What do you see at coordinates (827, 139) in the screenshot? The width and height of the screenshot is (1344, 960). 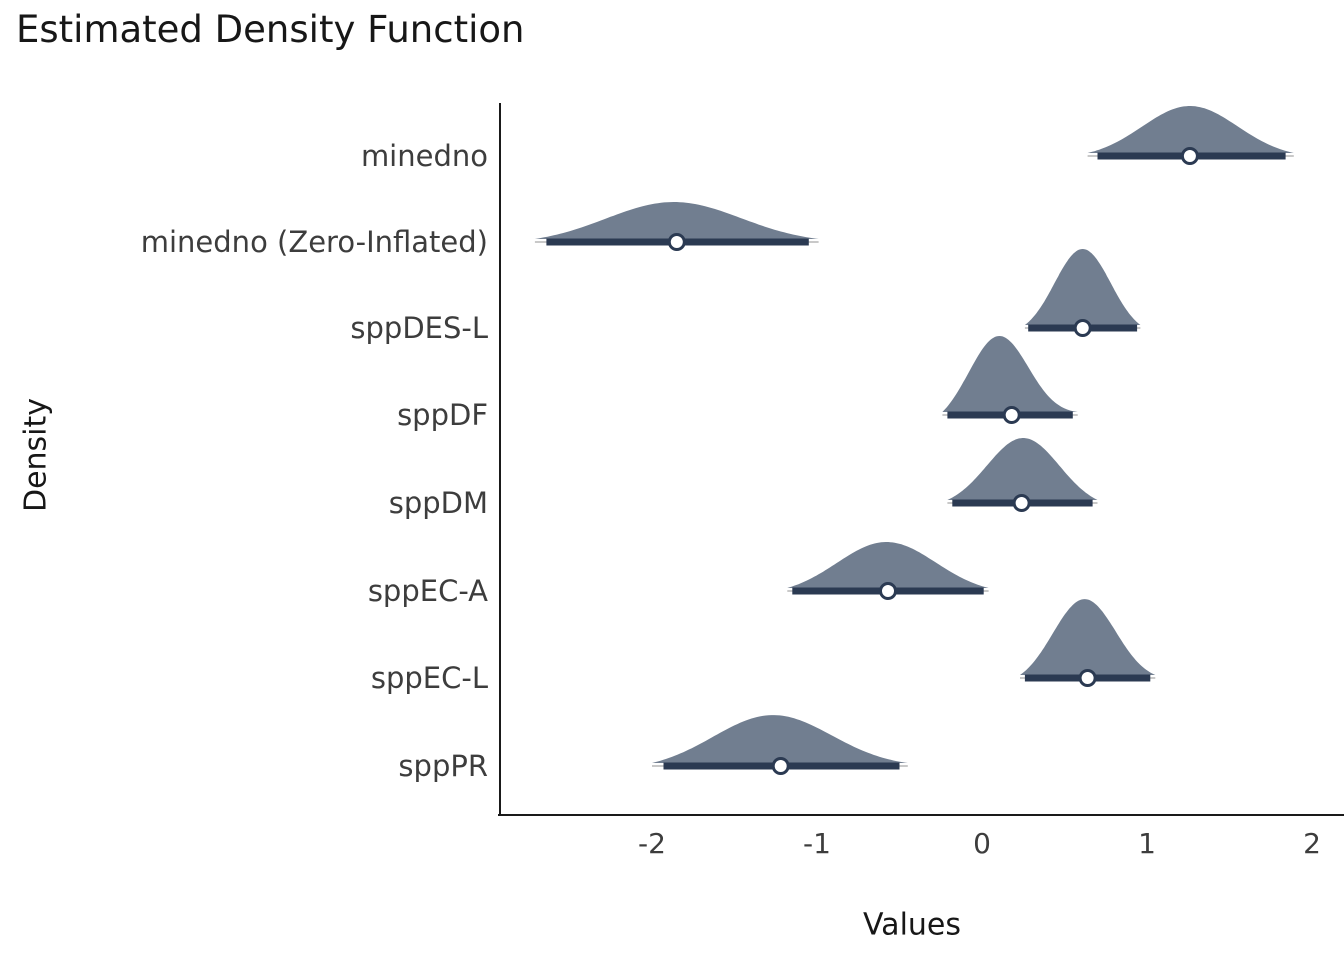 I see `row-minedno: minedno` at bounding box center [827, 139].